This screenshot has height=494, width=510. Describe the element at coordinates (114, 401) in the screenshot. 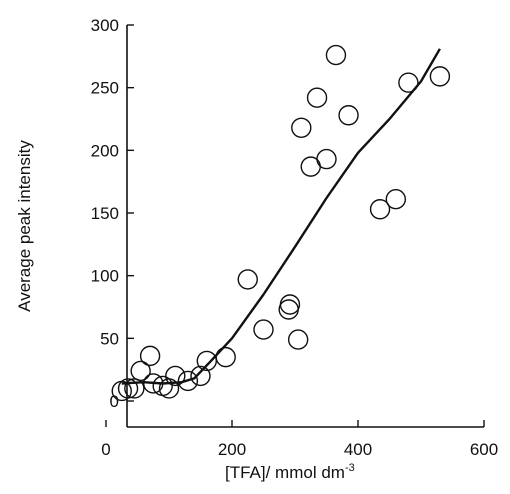

I see `y-tick-label: 0` at that location.